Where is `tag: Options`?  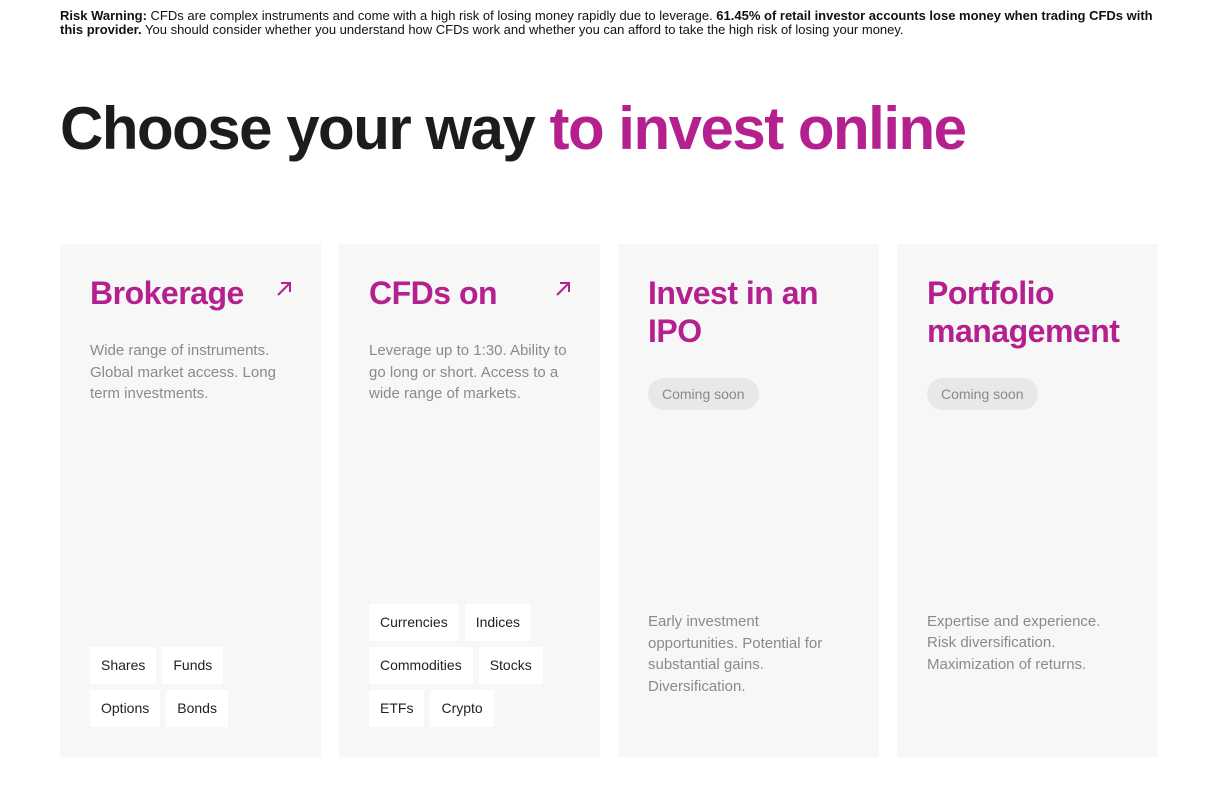 tag: Options is located at coordinates (125, 708).